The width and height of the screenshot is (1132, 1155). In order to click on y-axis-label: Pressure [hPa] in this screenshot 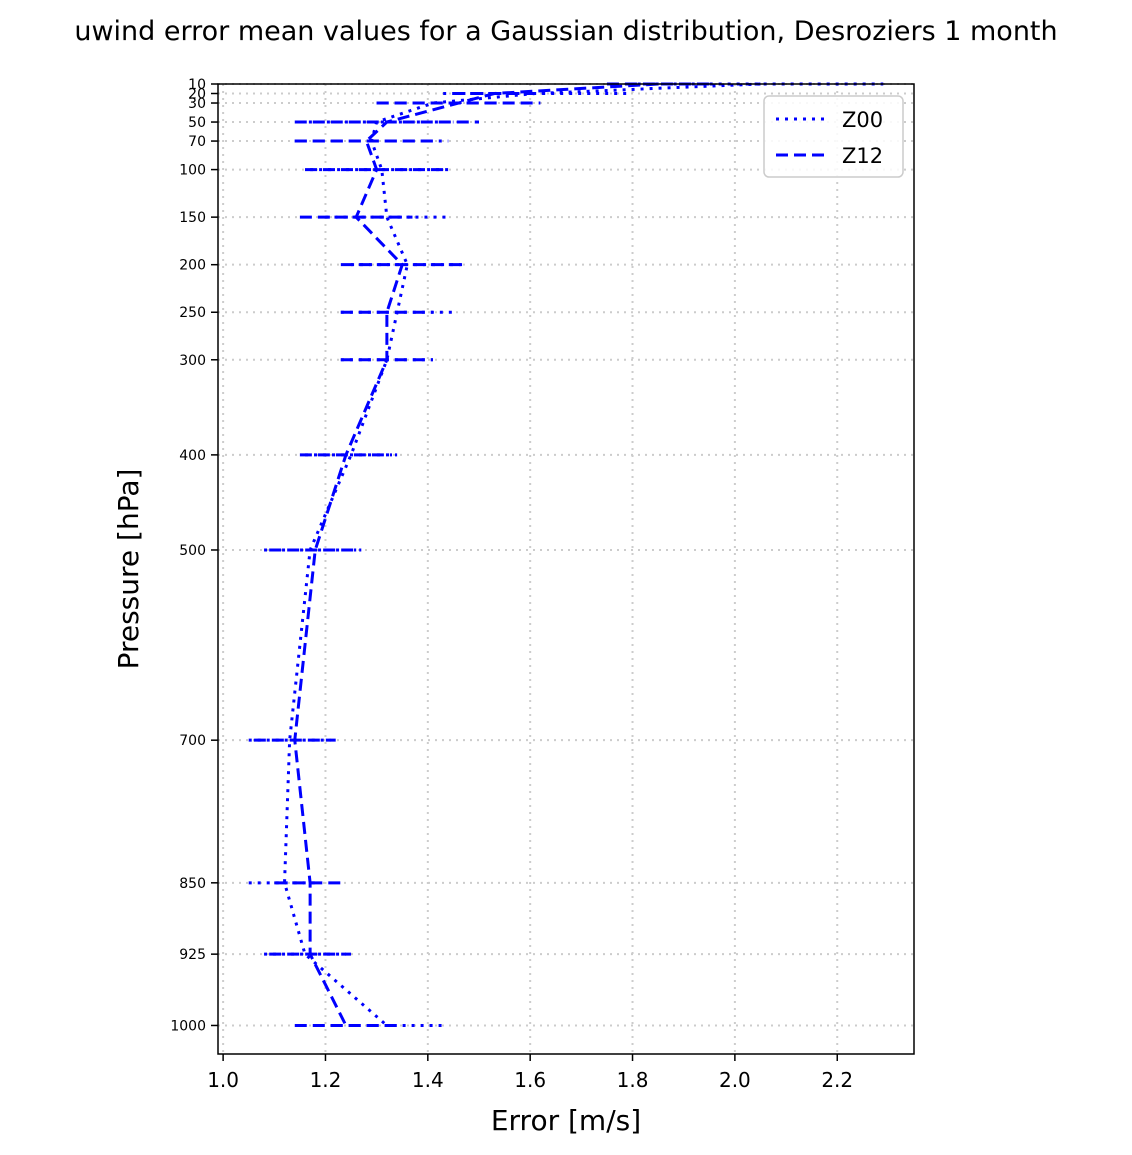, I will do `click(128, 569)`.